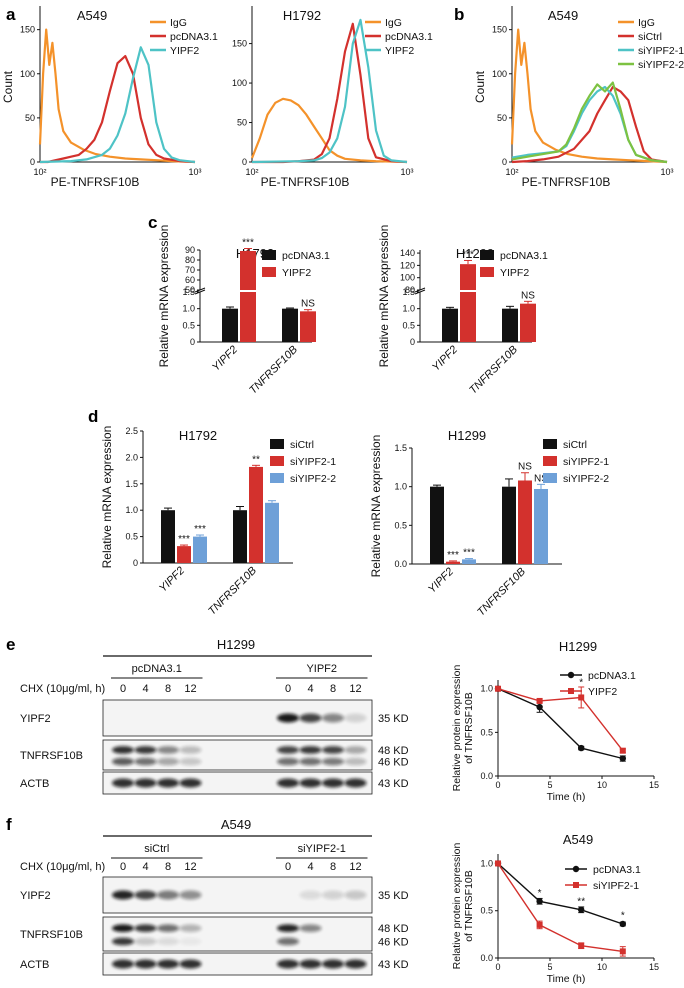 The image size is (684, 988). I want to click on legend-marker, so click(571, 691).